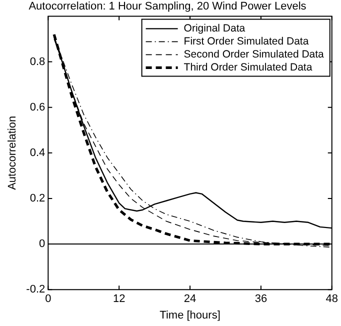 This screenshot has width=341, height=326. What do you see at coordinates (254, 54) in the screenshot?
I see `legend-label: Second Order Simulated Data` at bounding box center [254, 54].